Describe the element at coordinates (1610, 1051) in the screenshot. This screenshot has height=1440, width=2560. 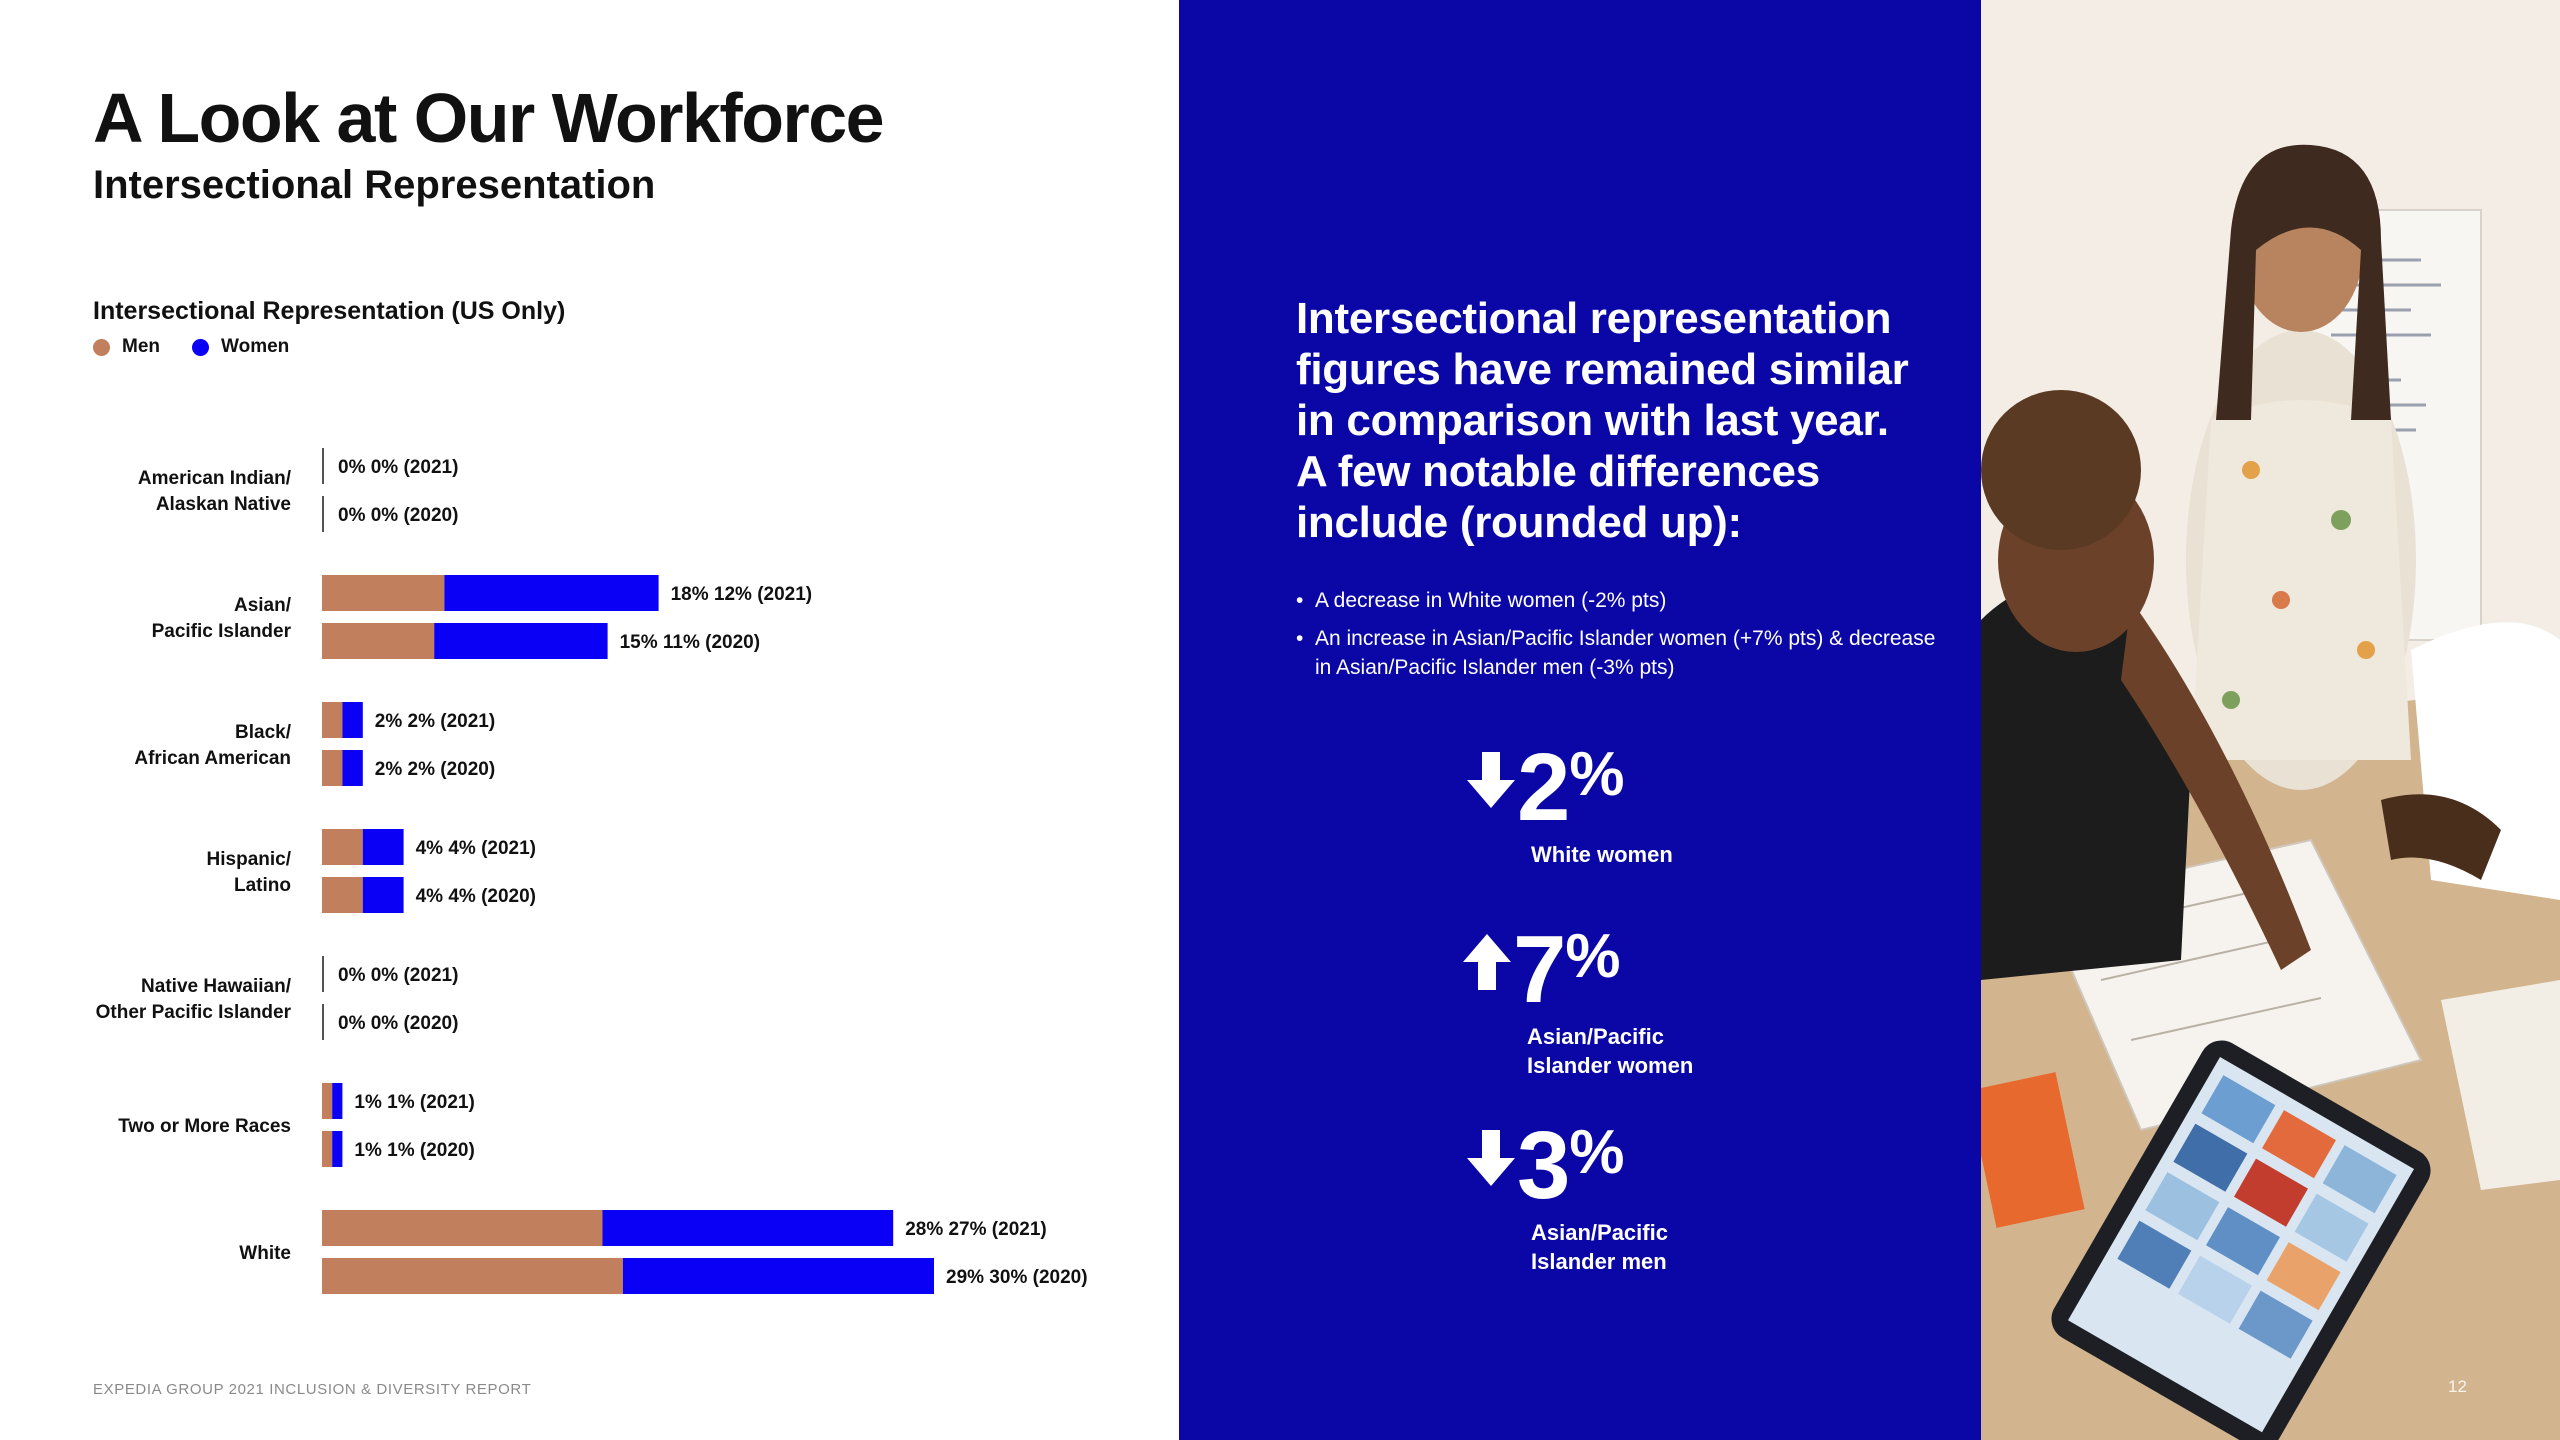
I see `stat-label: Asian/Pacific Islander women` at that location.